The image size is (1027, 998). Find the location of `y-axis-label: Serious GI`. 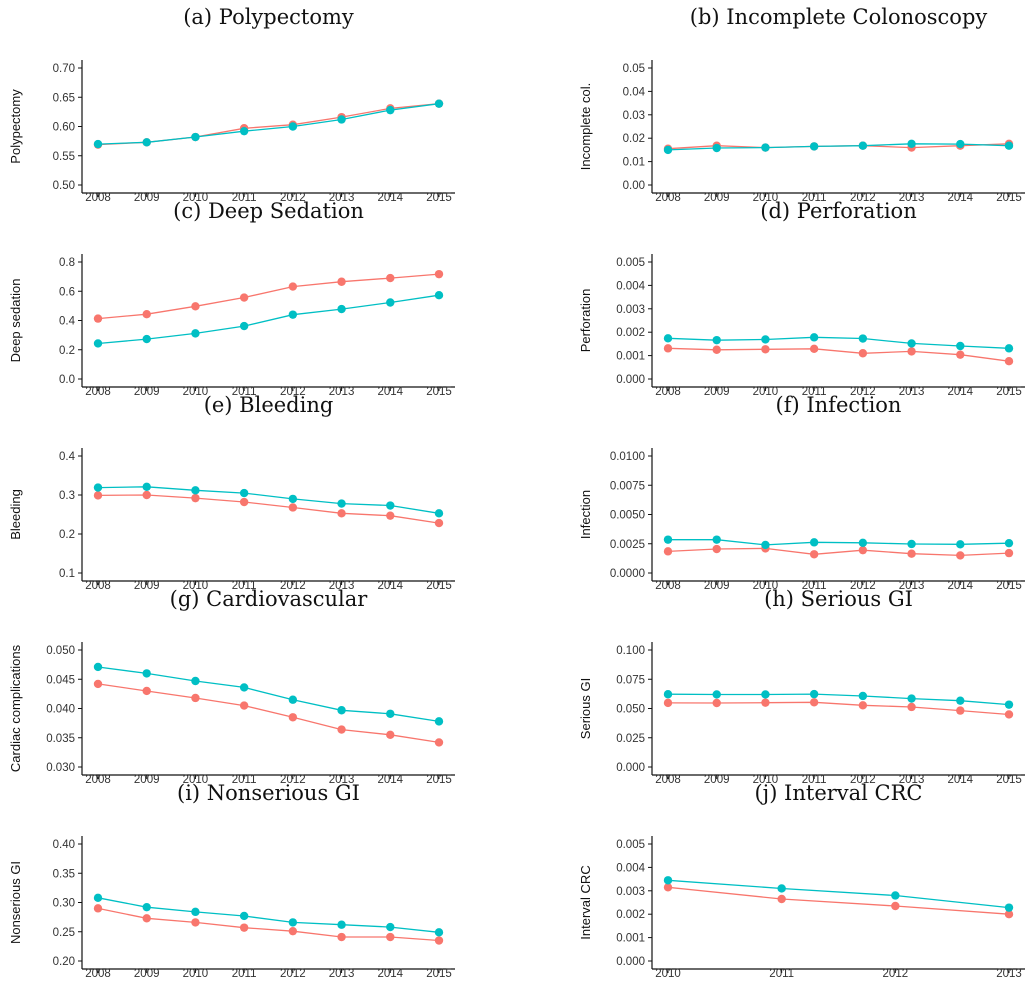

y-axis-label: Serious GI is located at coordinates (585, 708).